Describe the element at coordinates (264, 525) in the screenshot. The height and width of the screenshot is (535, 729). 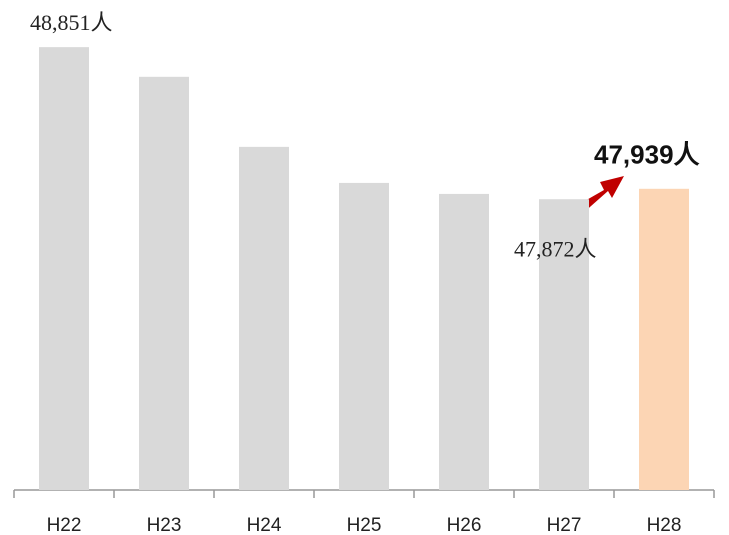
I see `x-tick-label: H24` at that location.